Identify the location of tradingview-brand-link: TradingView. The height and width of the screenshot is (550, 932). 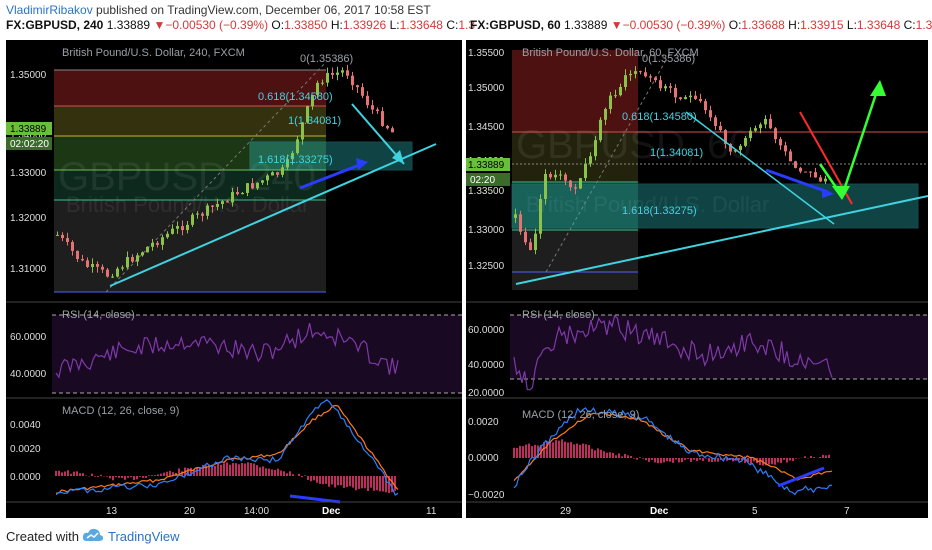
(144, 536).